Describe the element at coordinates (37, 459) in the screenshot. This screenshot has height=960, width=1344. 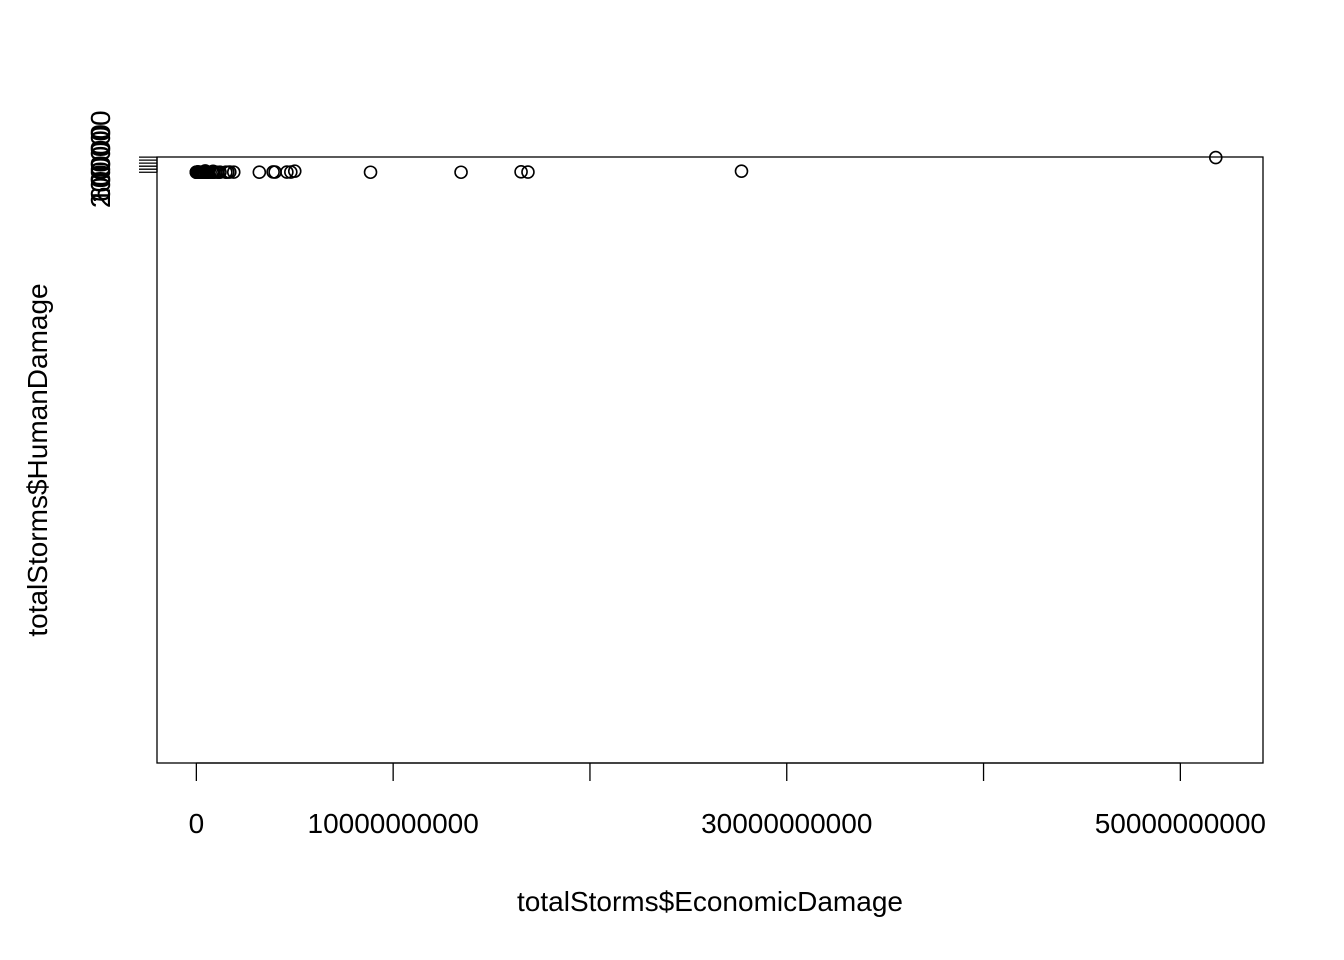
I see `y-axis-label: totalStorms$HumanDamage` at that location.